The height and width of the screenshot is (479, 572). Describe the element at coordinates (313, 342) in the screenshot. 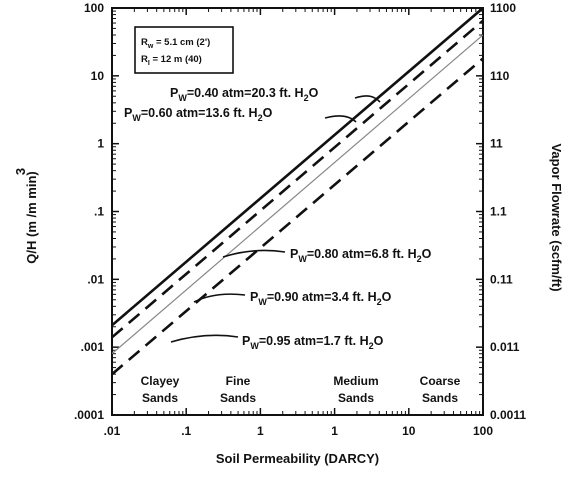

I see `annotation-5: PW=0.95 atm=1.7 ft. H2O` at that location.